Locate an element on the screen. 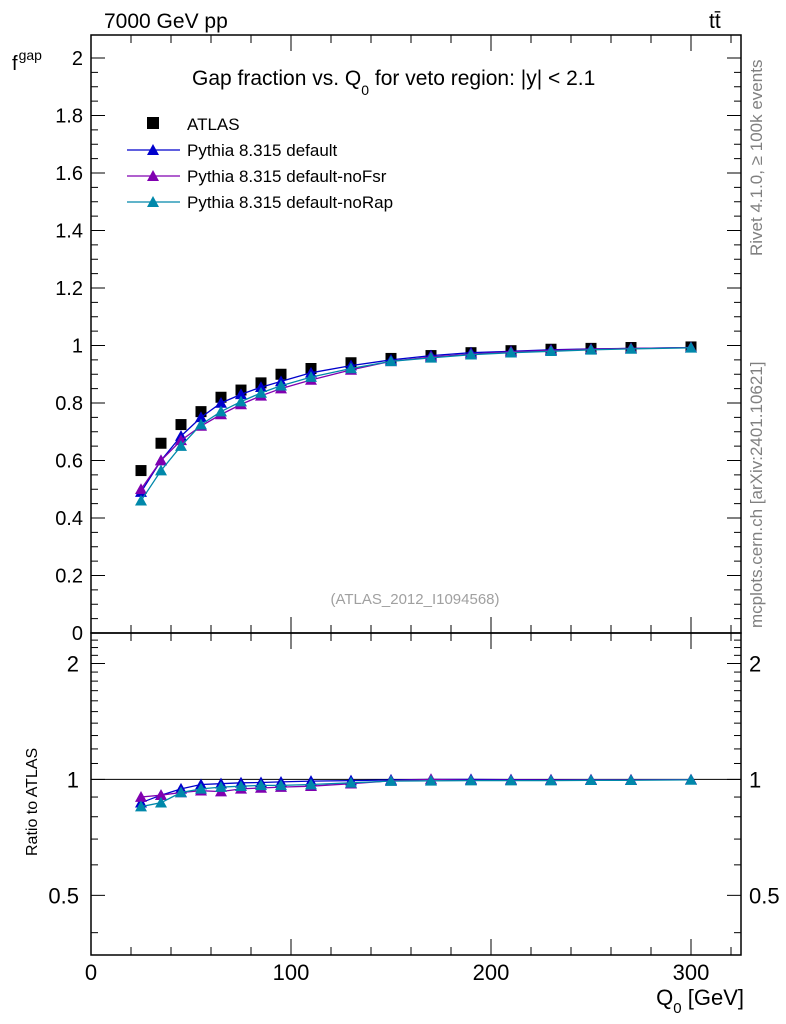  ratio-y-axis-label: Ratio to ATLAS is located at coordinates (32, 802).